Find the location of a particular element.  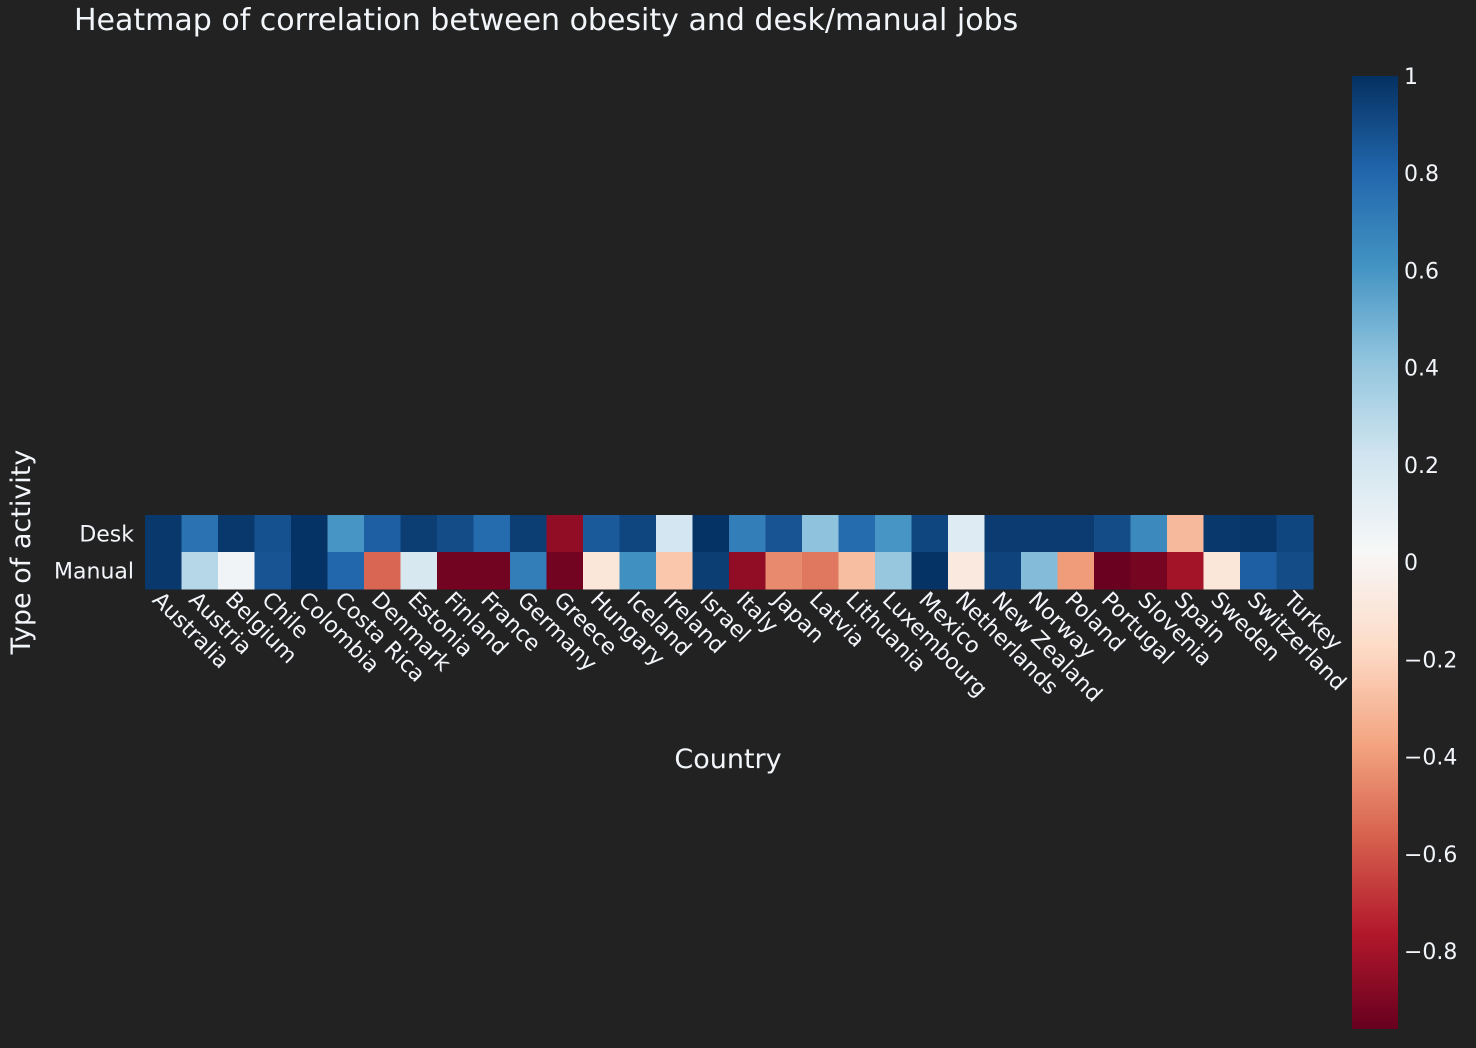

colorbar-tick-label: −0.2 is located at coordinates (1430, 661).